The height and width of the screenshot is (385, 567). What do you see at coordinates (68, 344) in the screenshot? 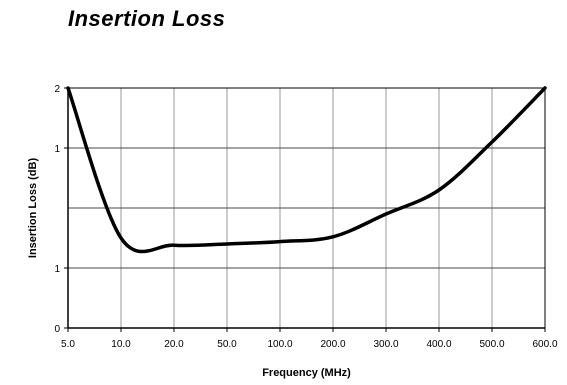
I see `x-tick-label: 5.0` at bounding box center [68, 344].